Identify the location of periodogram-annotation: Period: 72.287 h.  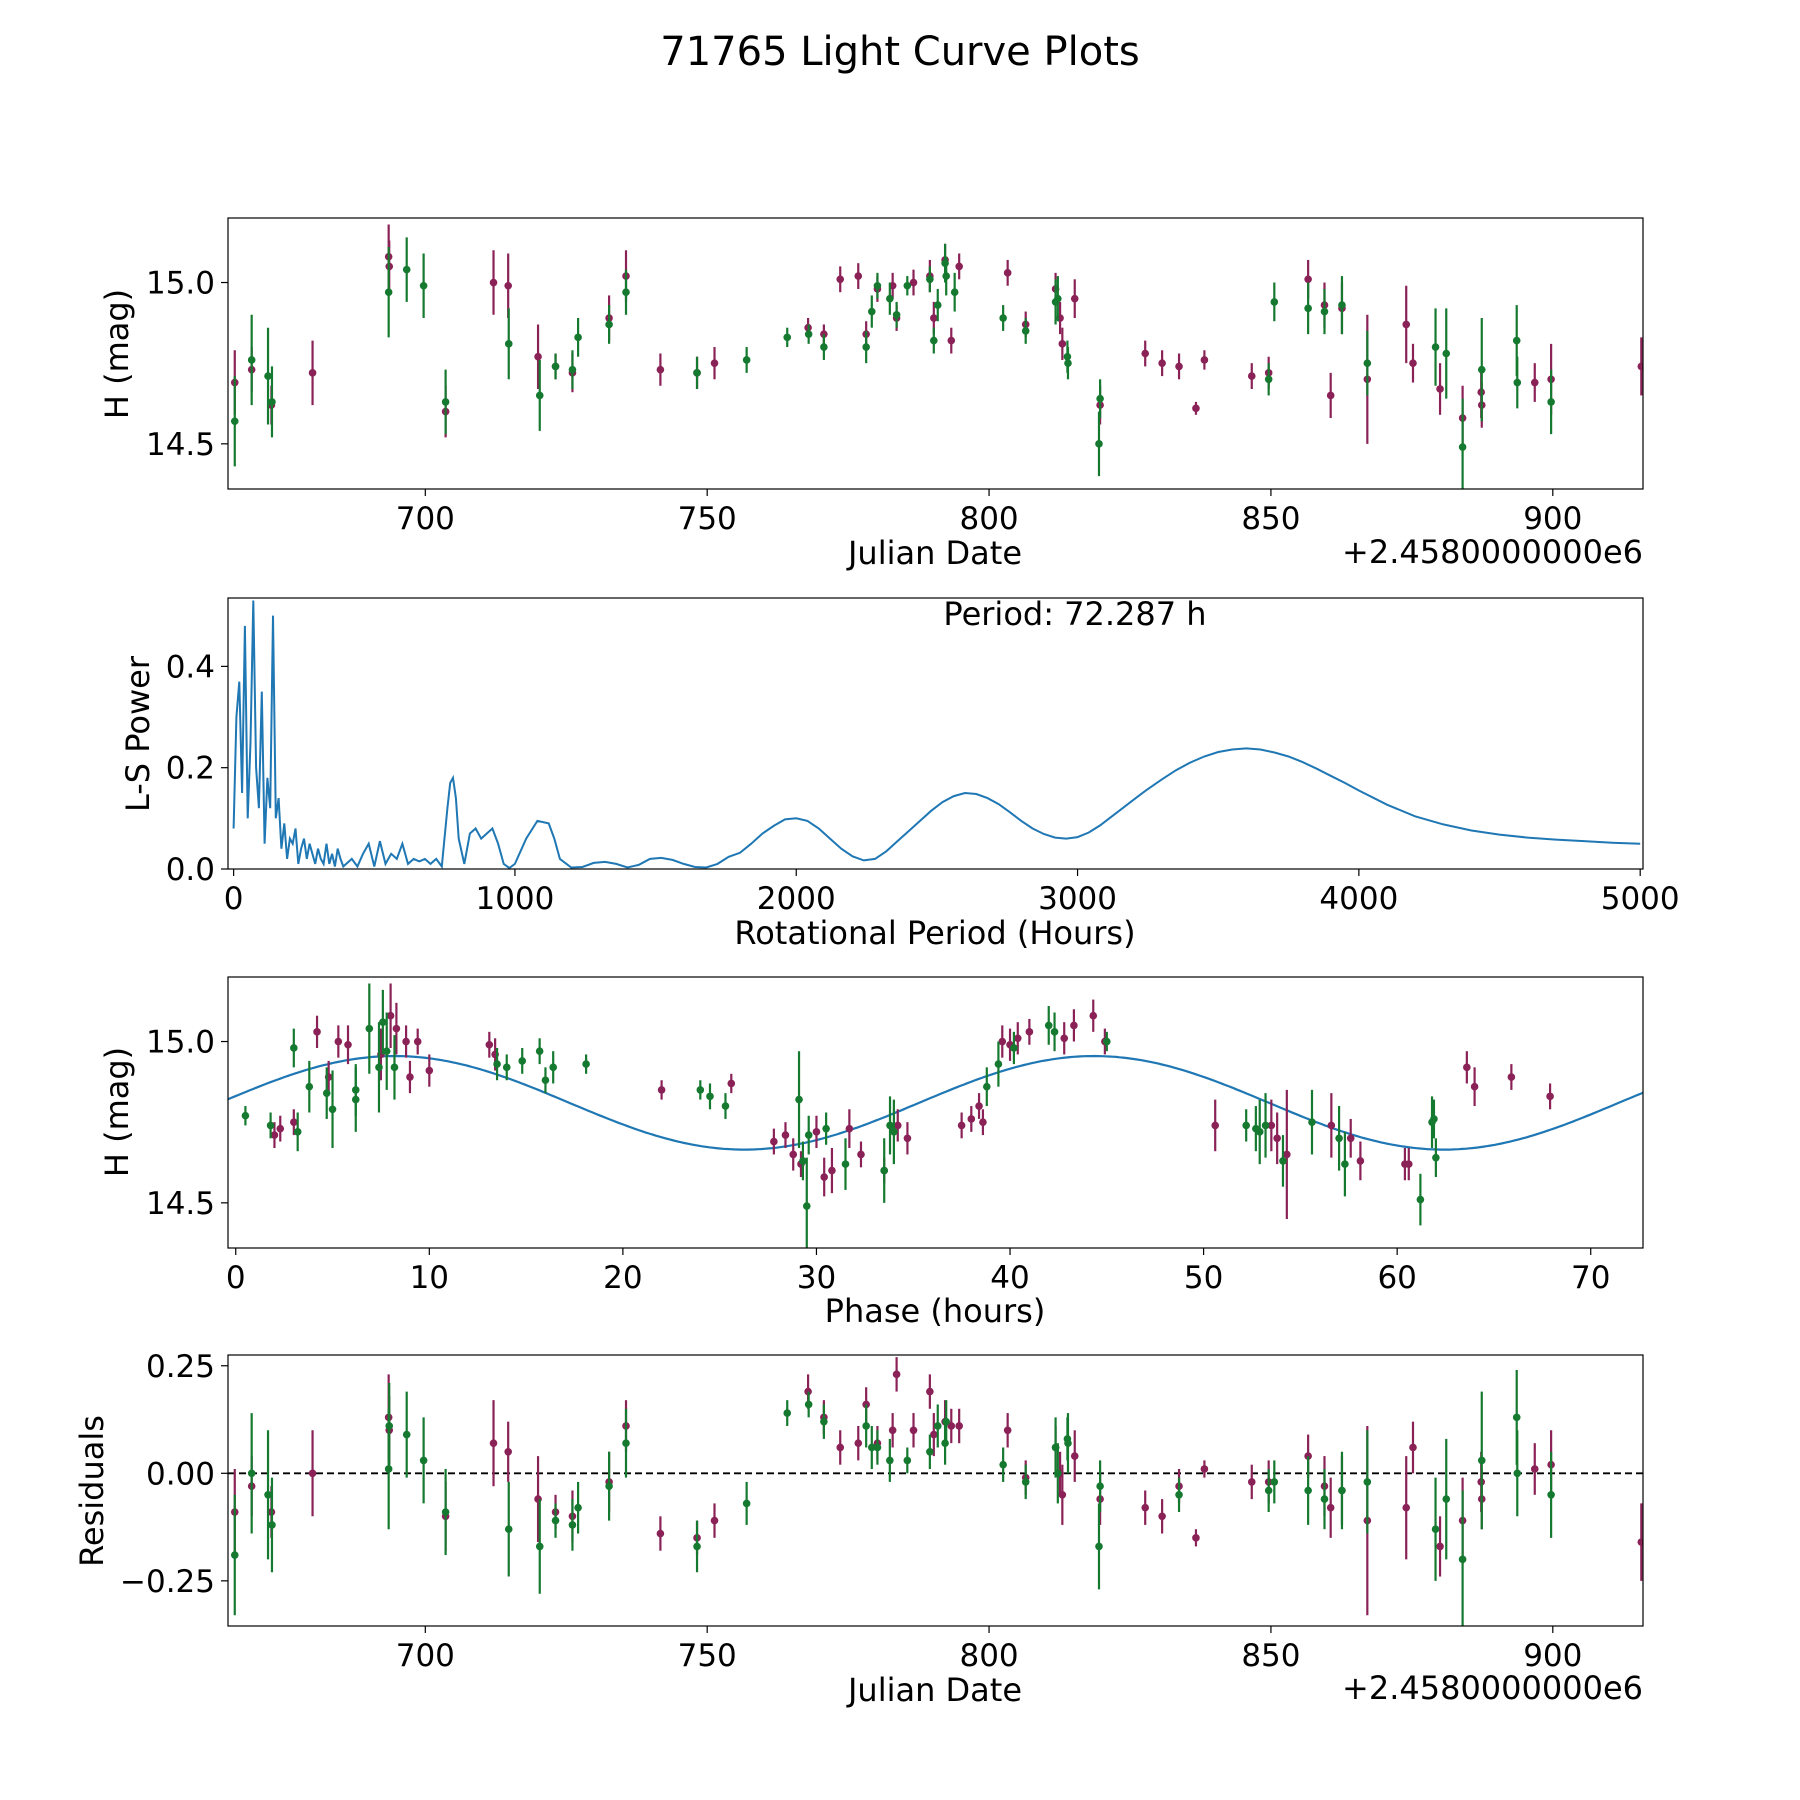
(1074, 614).